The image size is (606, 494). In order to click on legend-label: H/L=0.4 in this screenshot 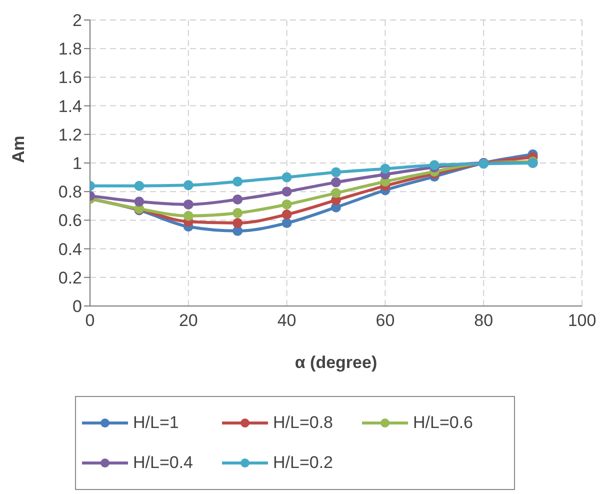, I will do `click(163, 463)`.